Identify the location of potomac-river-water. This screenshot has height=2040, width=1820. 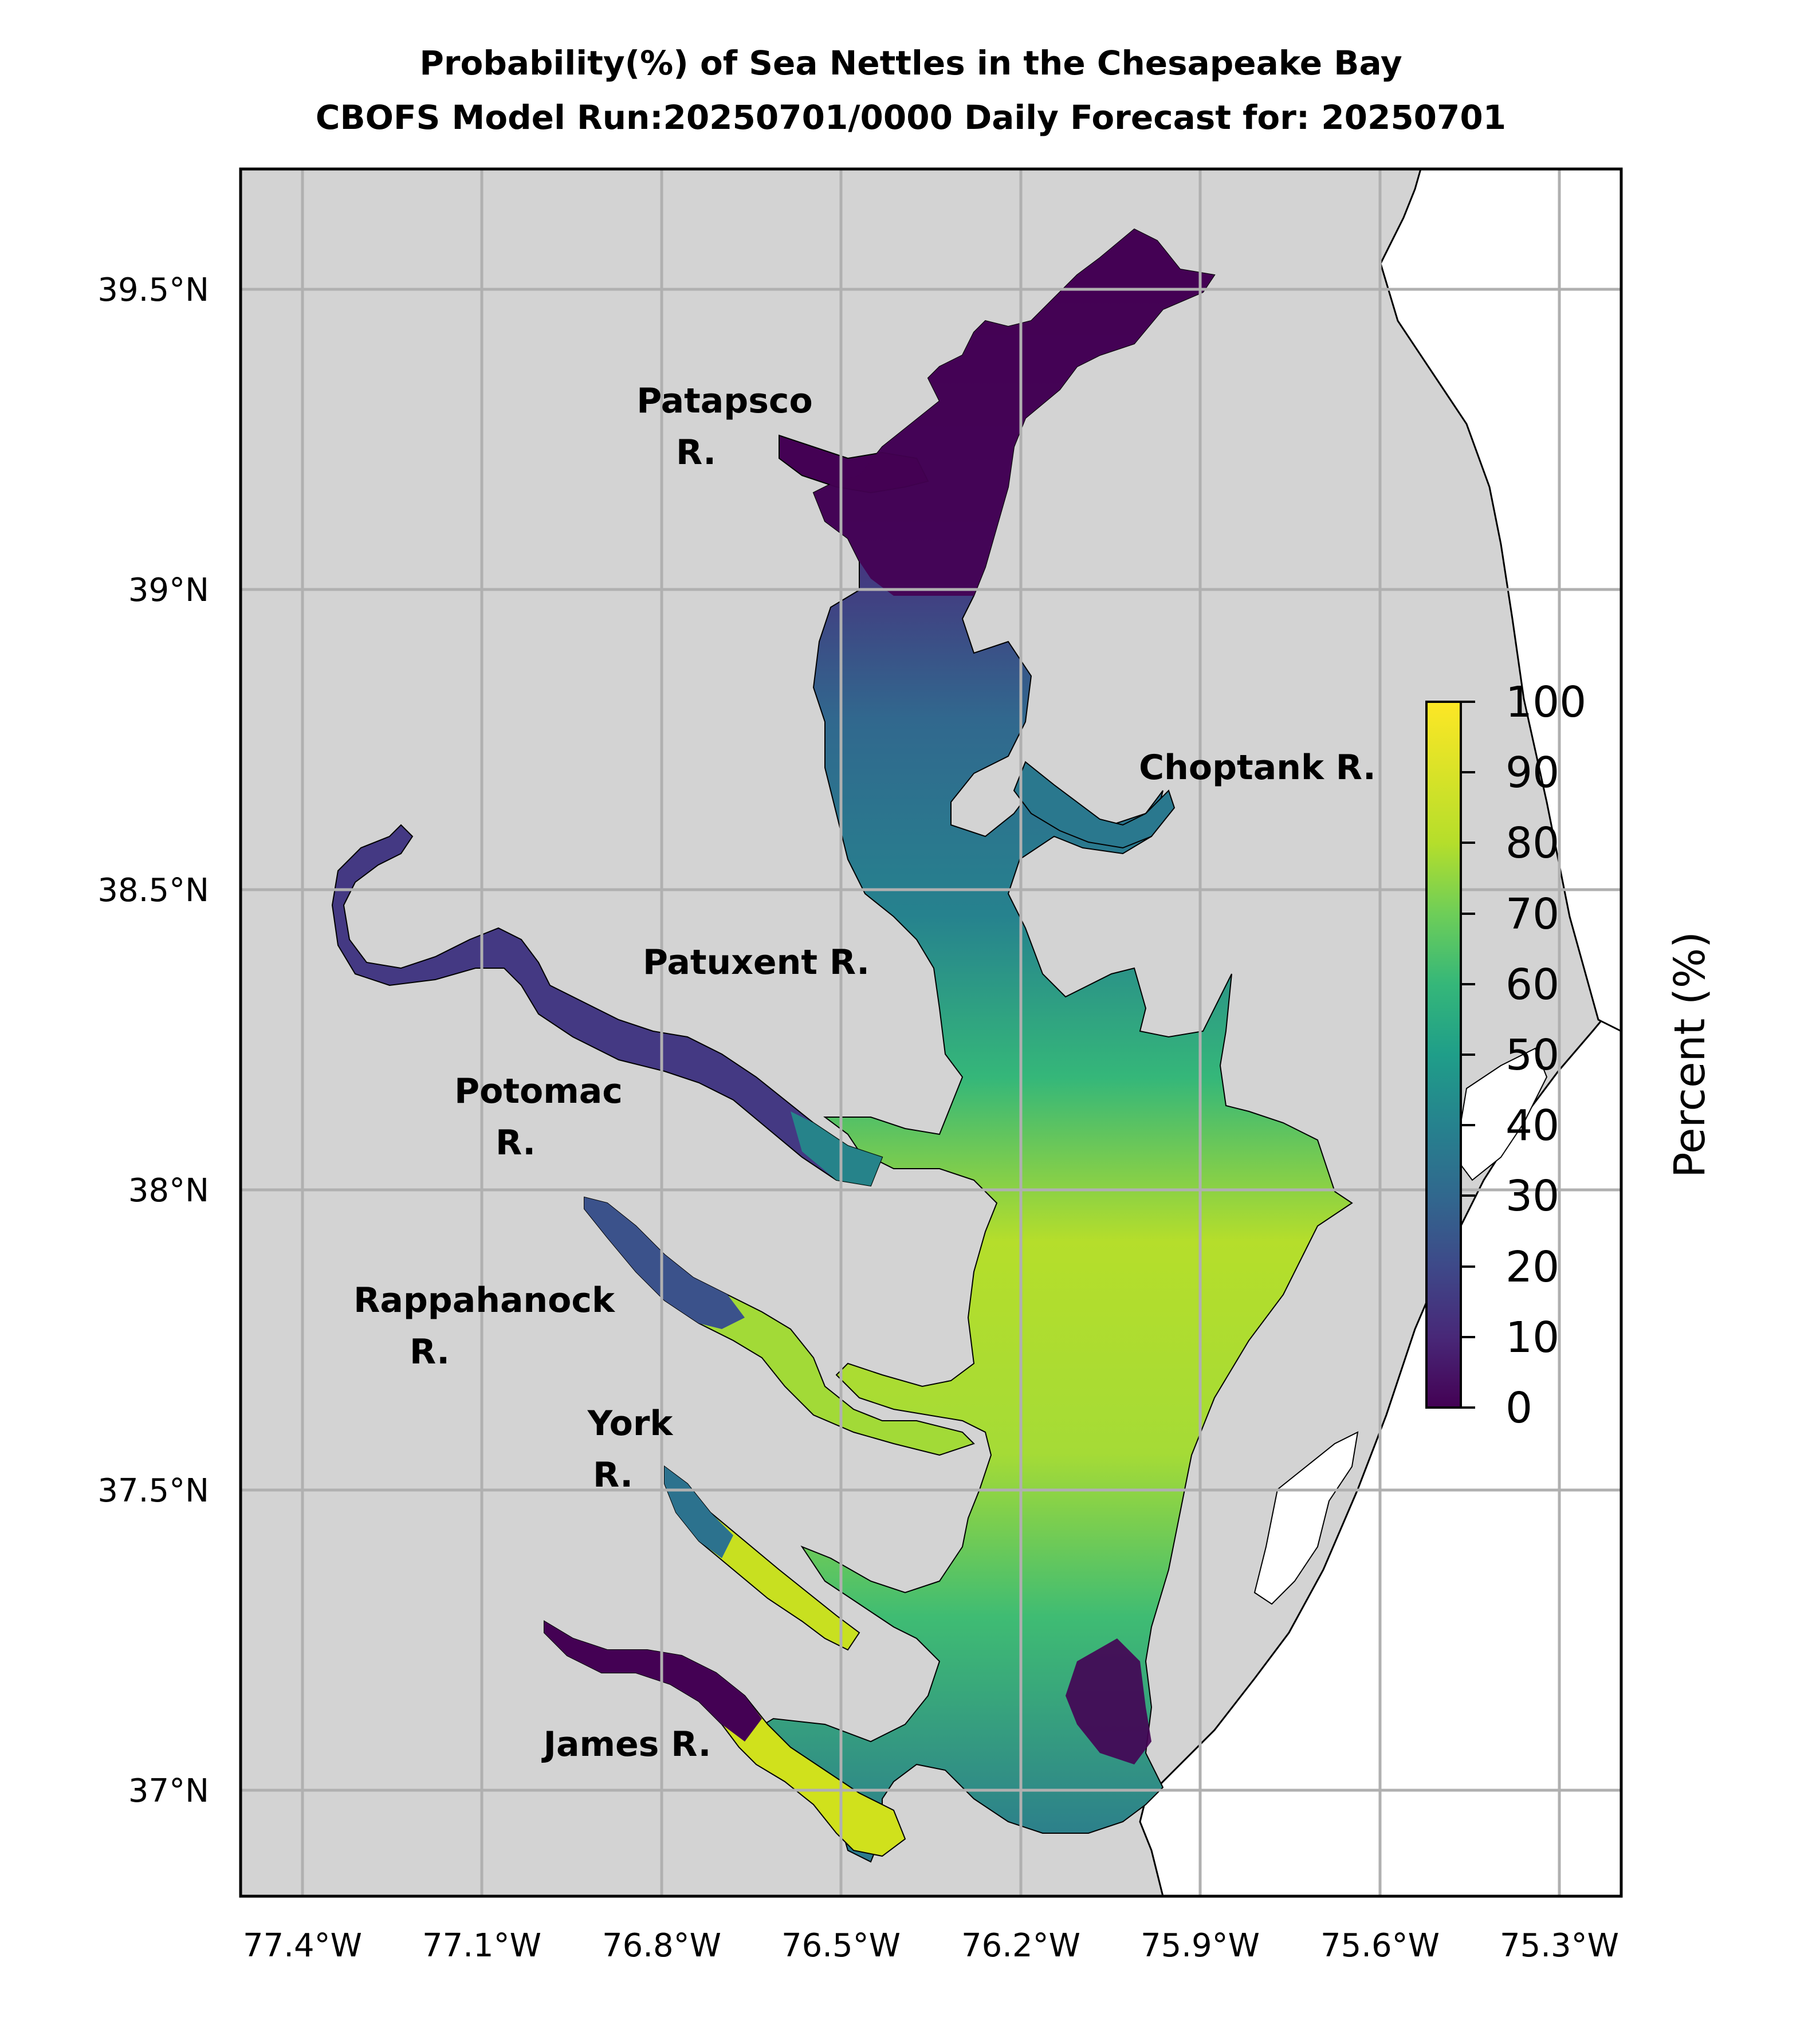
(607, 1005).